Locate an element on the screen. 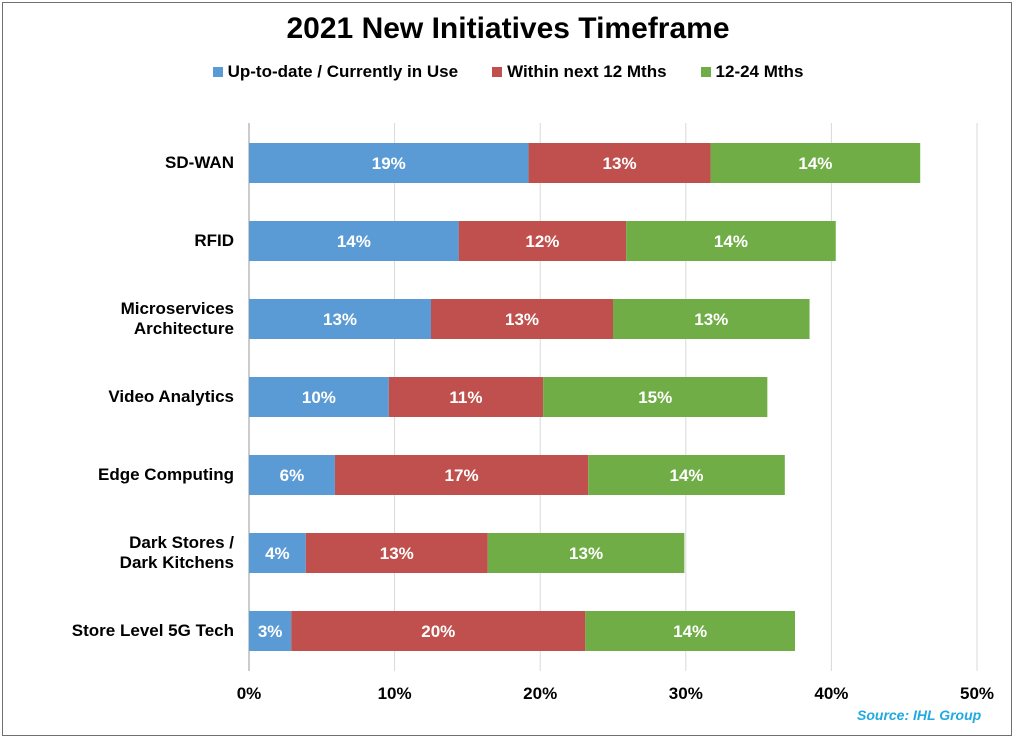 This screenshot has width=1016, height=740. legend-label: Within next 12 Mths is located at coordinates (587, 71).